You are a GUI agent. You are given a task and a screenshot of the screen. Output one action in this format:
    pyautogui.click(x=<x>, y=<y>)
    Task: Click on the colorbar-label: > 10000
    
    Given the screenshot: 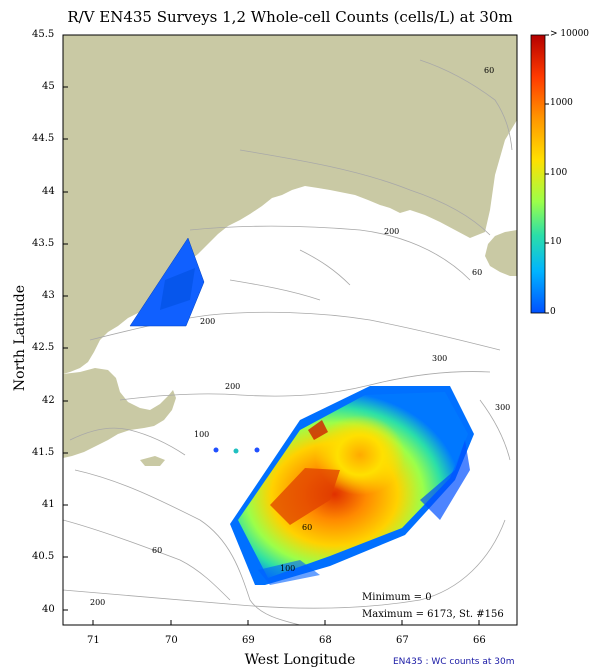 What is the action you would take?
    pyautogui.click(x=570, y=34)
    